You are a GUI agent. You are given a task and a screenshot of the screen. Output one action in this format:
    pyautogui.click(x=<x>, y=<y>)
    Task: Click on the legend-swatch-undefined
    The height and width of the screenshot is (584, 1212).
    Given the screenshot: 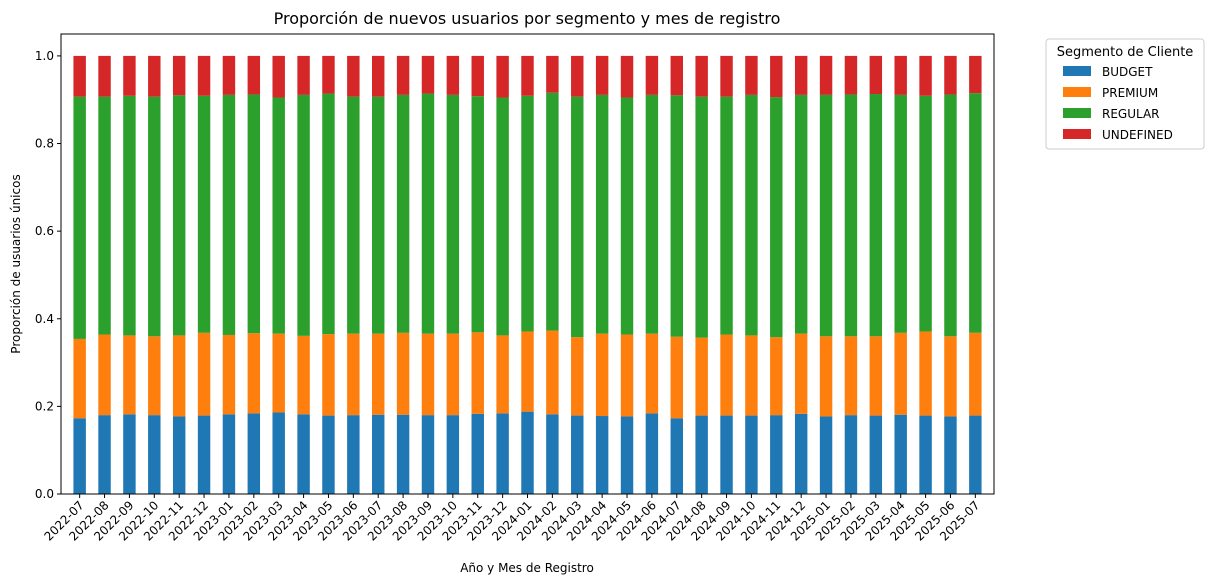 What is the action you would take?
    pyautogui.click(x=1077, y=134)
    